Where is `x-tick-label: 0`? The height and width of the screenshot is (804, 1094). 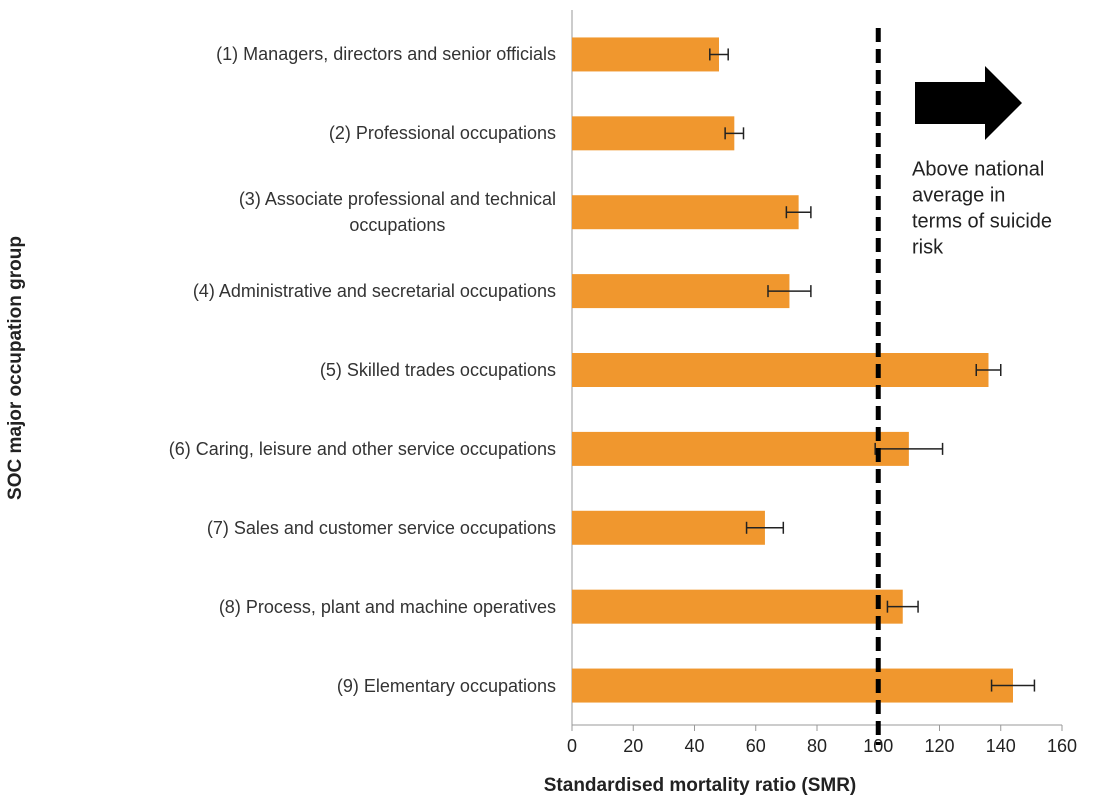 x-tick-label: 0 is located at coordinates (572, 746).